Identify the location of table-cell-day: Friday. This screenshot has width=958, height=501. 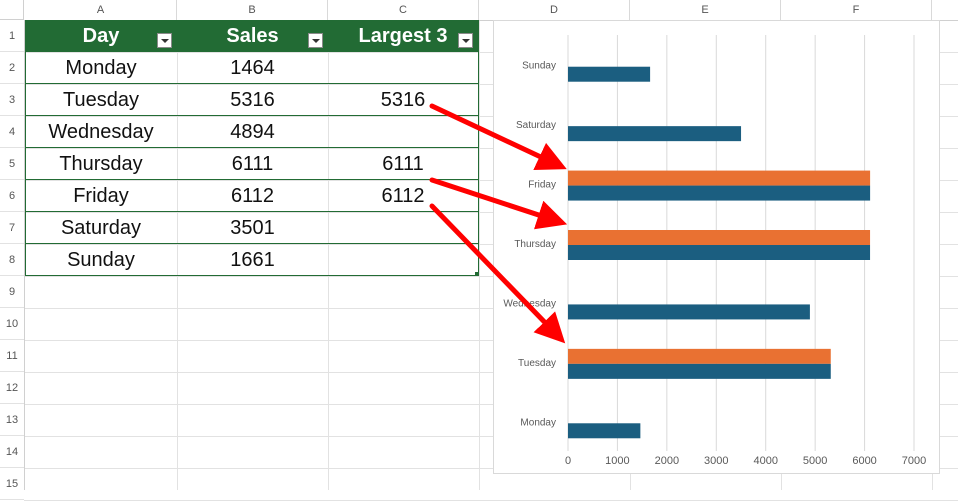
(101, 196).